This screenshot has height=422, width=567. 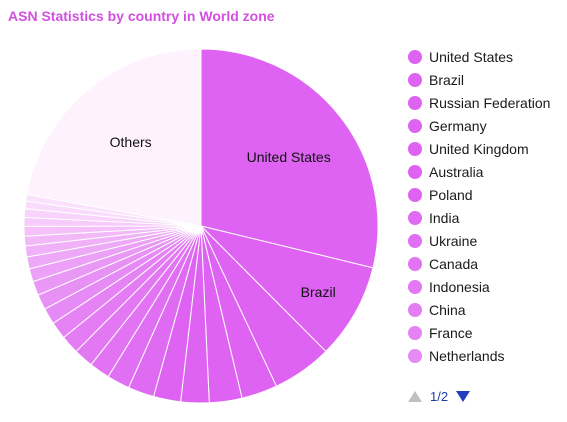 I want to click on legend-label: United States, so click(x=471, y=56).